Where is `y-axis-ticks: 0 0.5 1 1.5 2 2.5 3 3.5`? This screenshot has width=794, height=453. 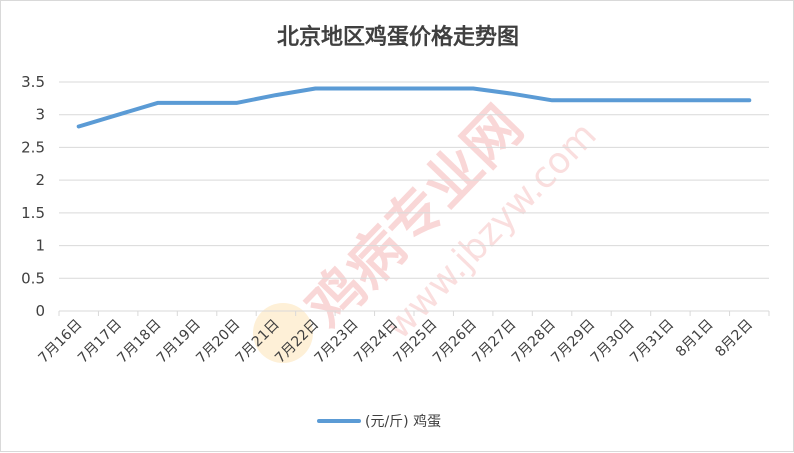 y-axis-ticks: 0 0.5 1 1.5 2 2.5 3 3.5 is located at coordinates (33, 196).